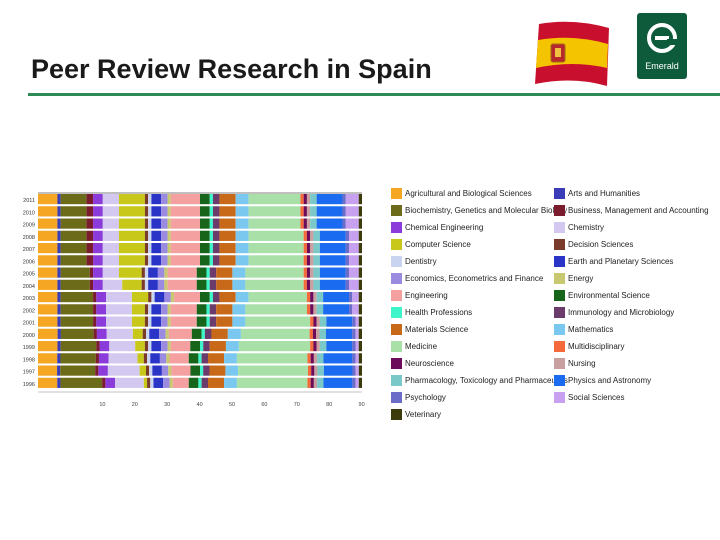 This screenshot has width=720, height=540. What do you see at coordinates (638, 210) in the screenshot?
I see `legend-label: Business, Management and Accounting` at bounding box center [638, 210].